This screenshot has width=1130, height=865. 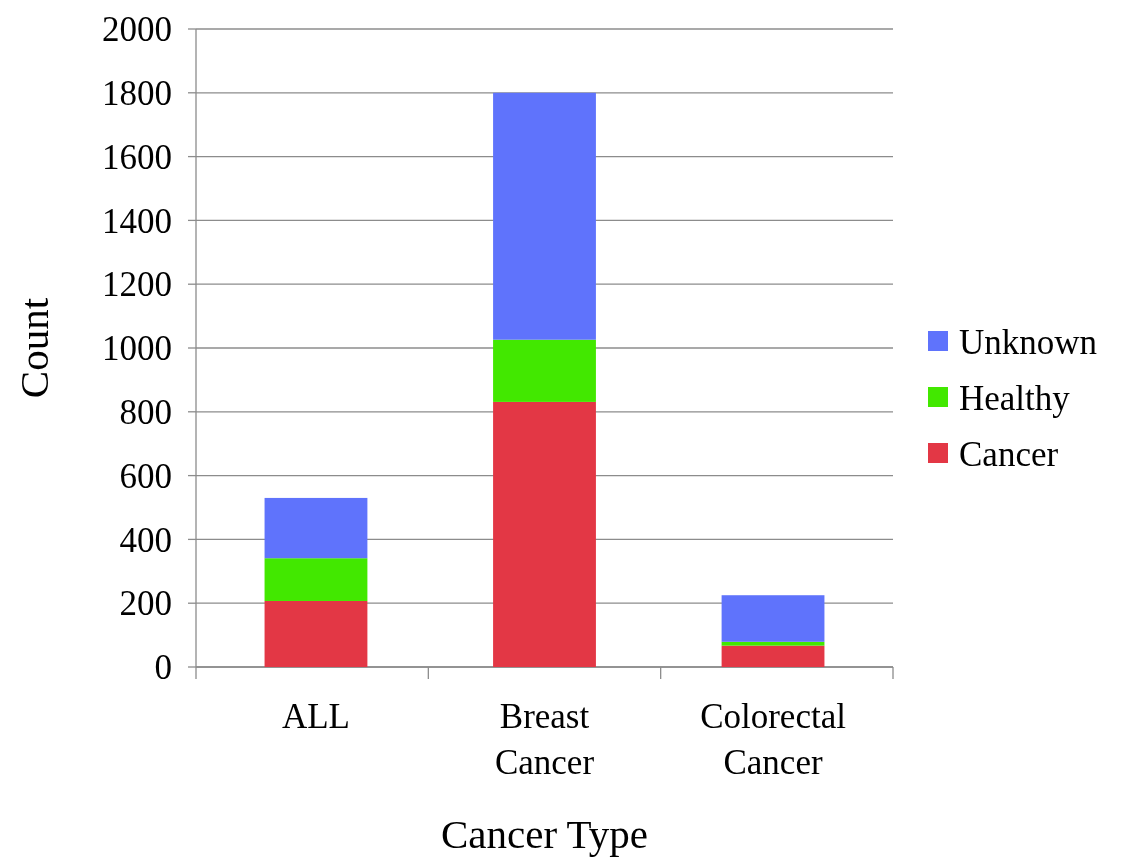 I want to click on x-tick-label: Colorectal Cancer, so click(x=773, y=739).